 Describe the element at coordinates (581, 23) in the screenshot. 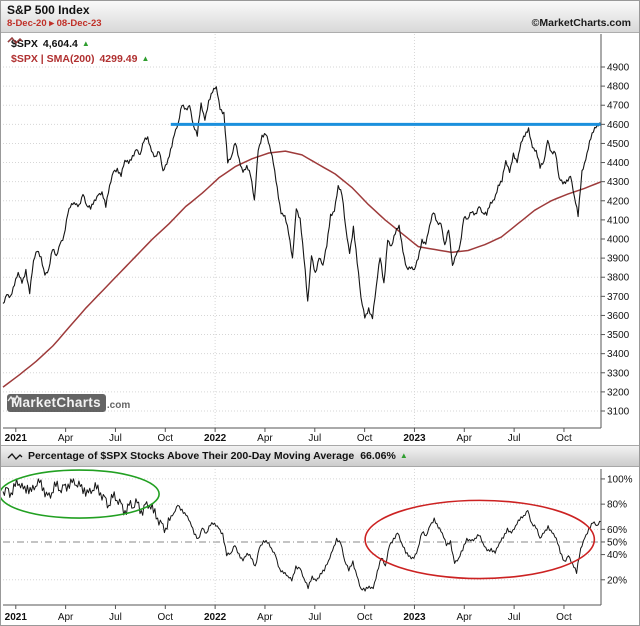

I see `copyright-label: ©MarketCharts.com` at that location.